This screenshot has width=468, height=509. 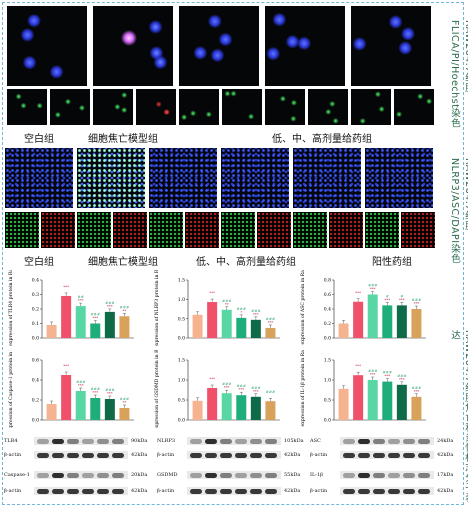 I want to click on y-tick-label: 0.2, so click(x=327, y=324).